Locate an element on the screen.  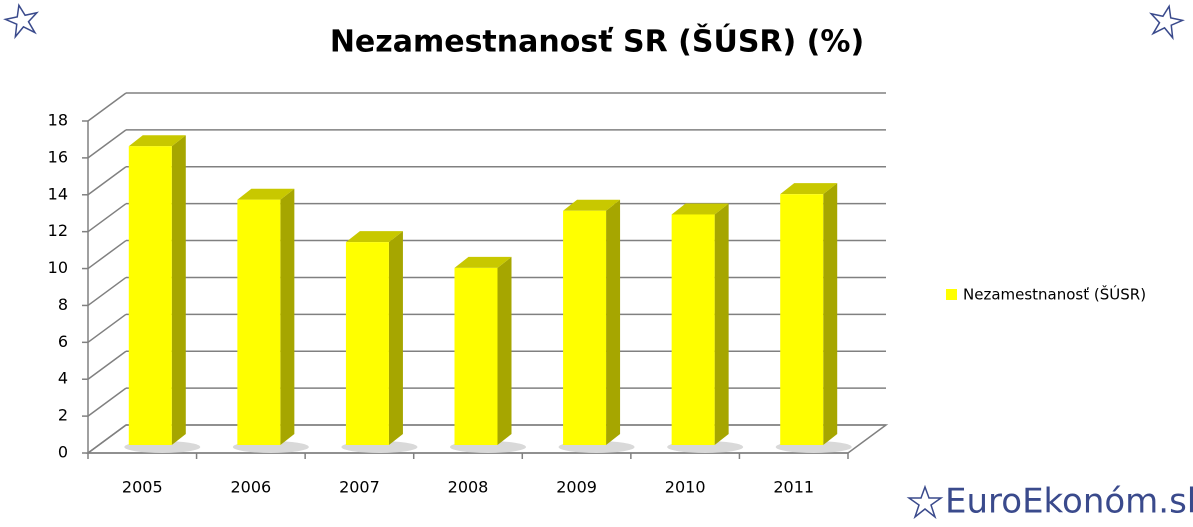
x-tick-label: 2005 is located at coordinates (142, 487).